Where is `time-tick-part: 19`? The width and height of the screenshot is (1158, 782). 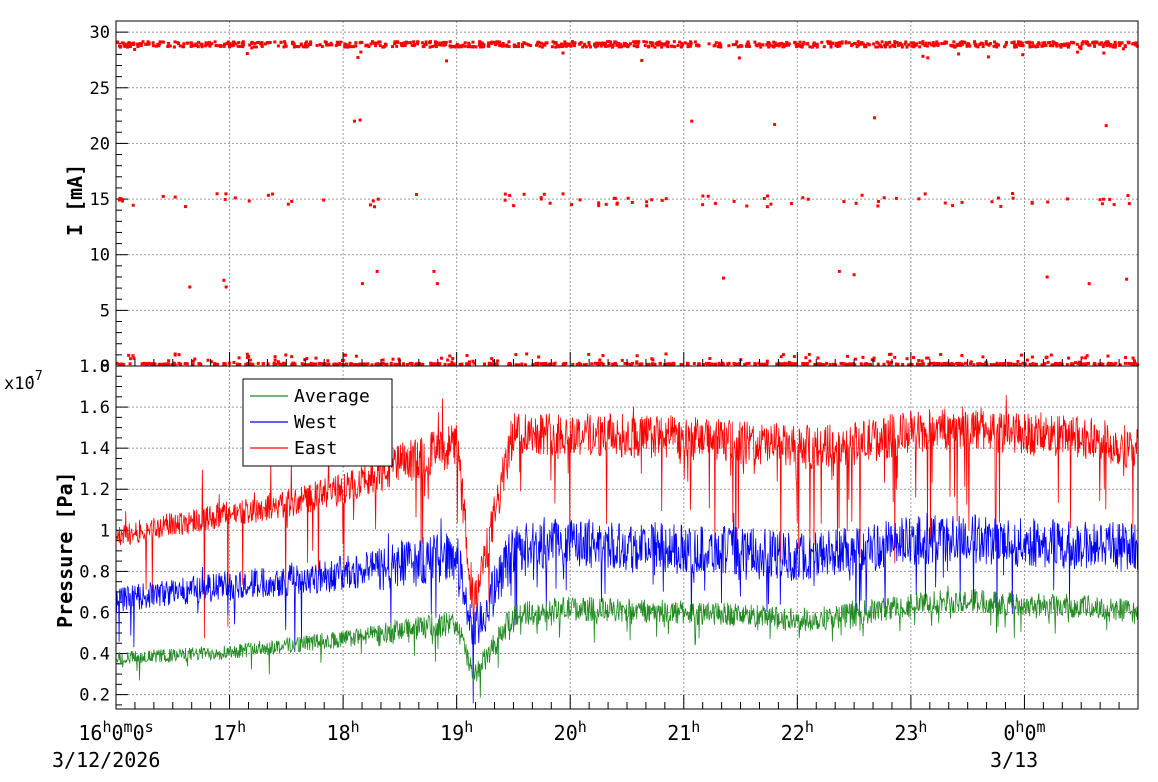
time-tick-part: 19 is located at coordinates (452, 733).